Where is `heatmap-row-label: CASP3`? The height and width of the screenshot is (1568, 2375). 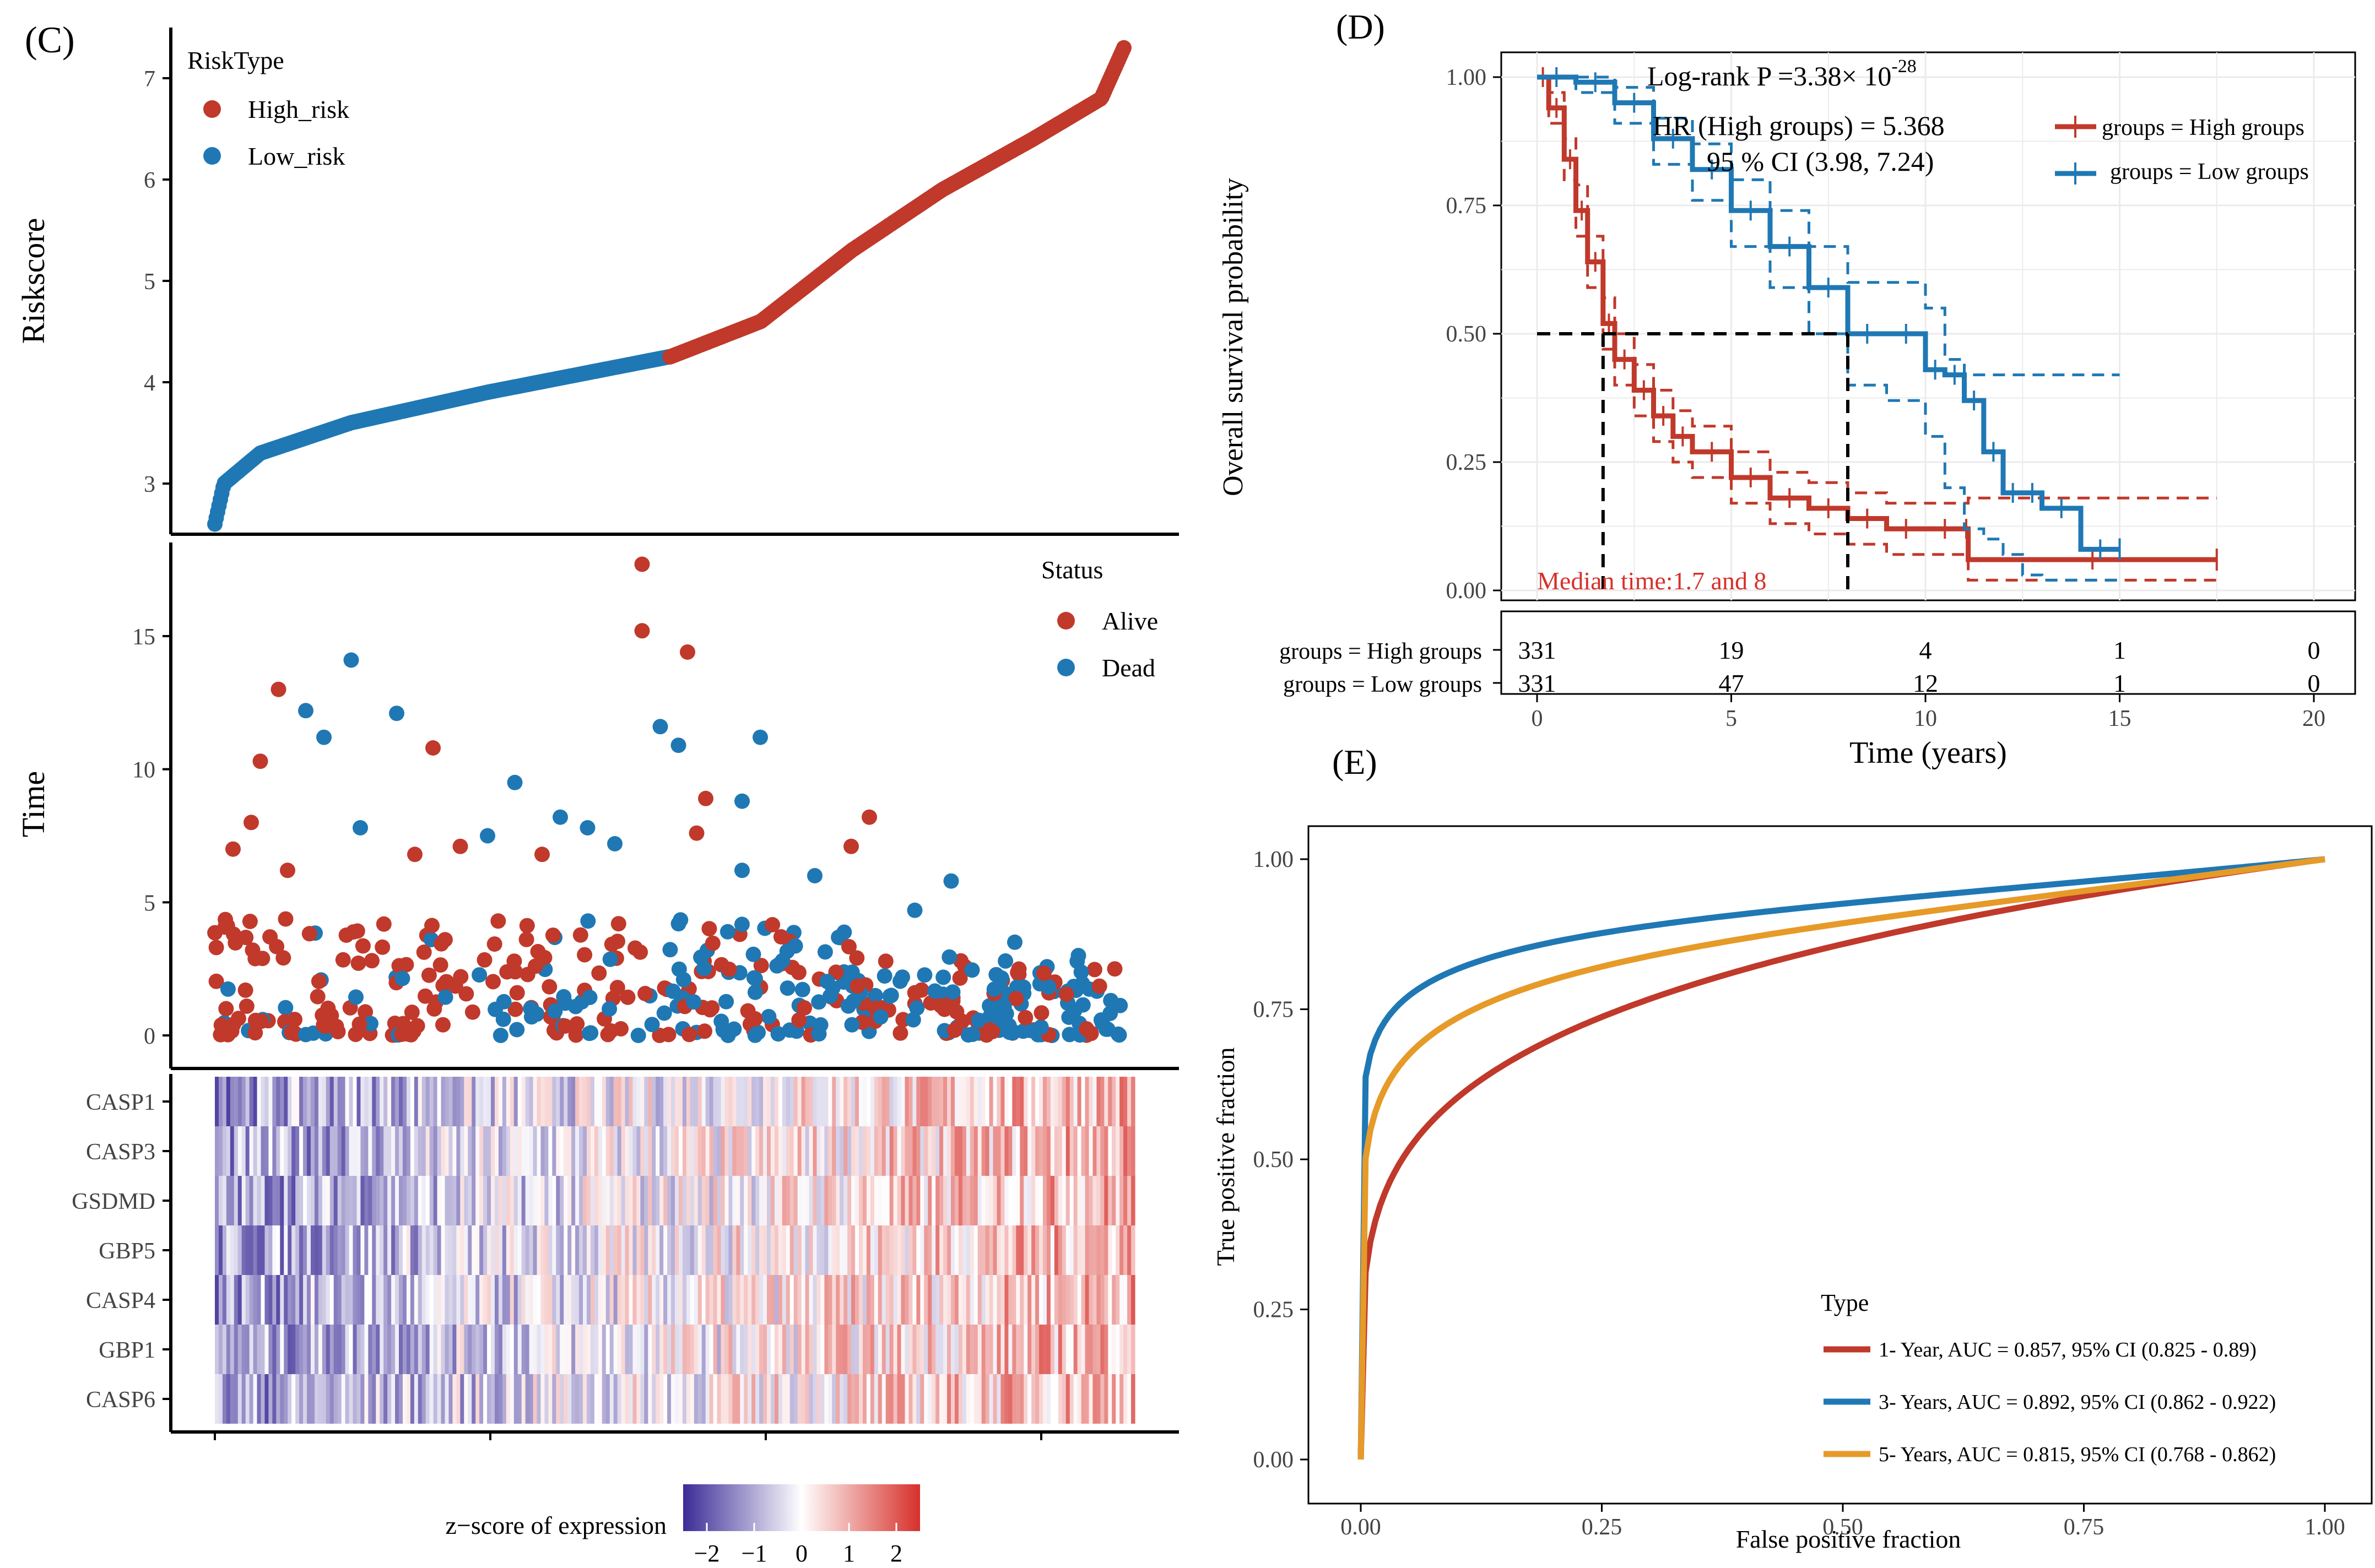 heatmap-row-label: CASP3 is located at coordinates (120, 1153).